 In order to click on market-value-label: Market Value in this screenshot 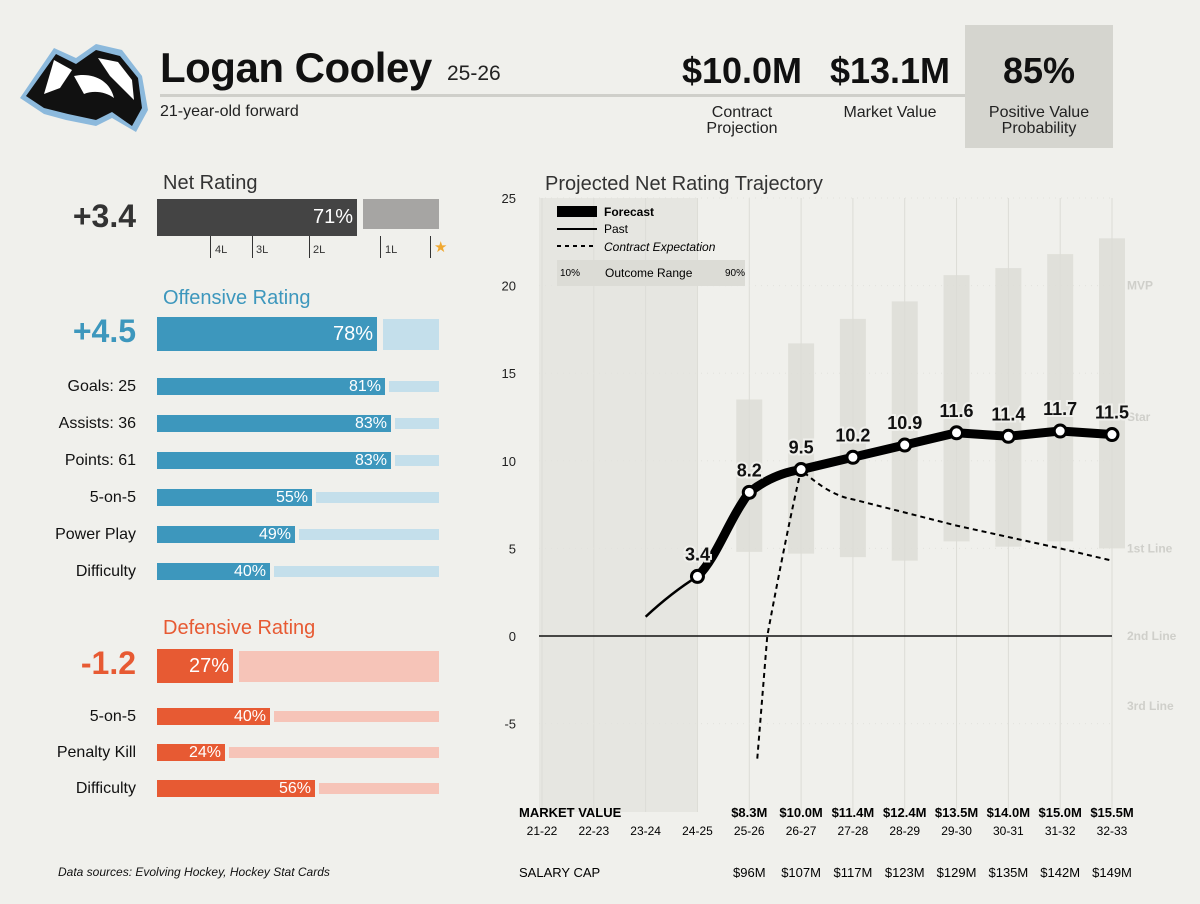, I will do `click(890, 112)`.